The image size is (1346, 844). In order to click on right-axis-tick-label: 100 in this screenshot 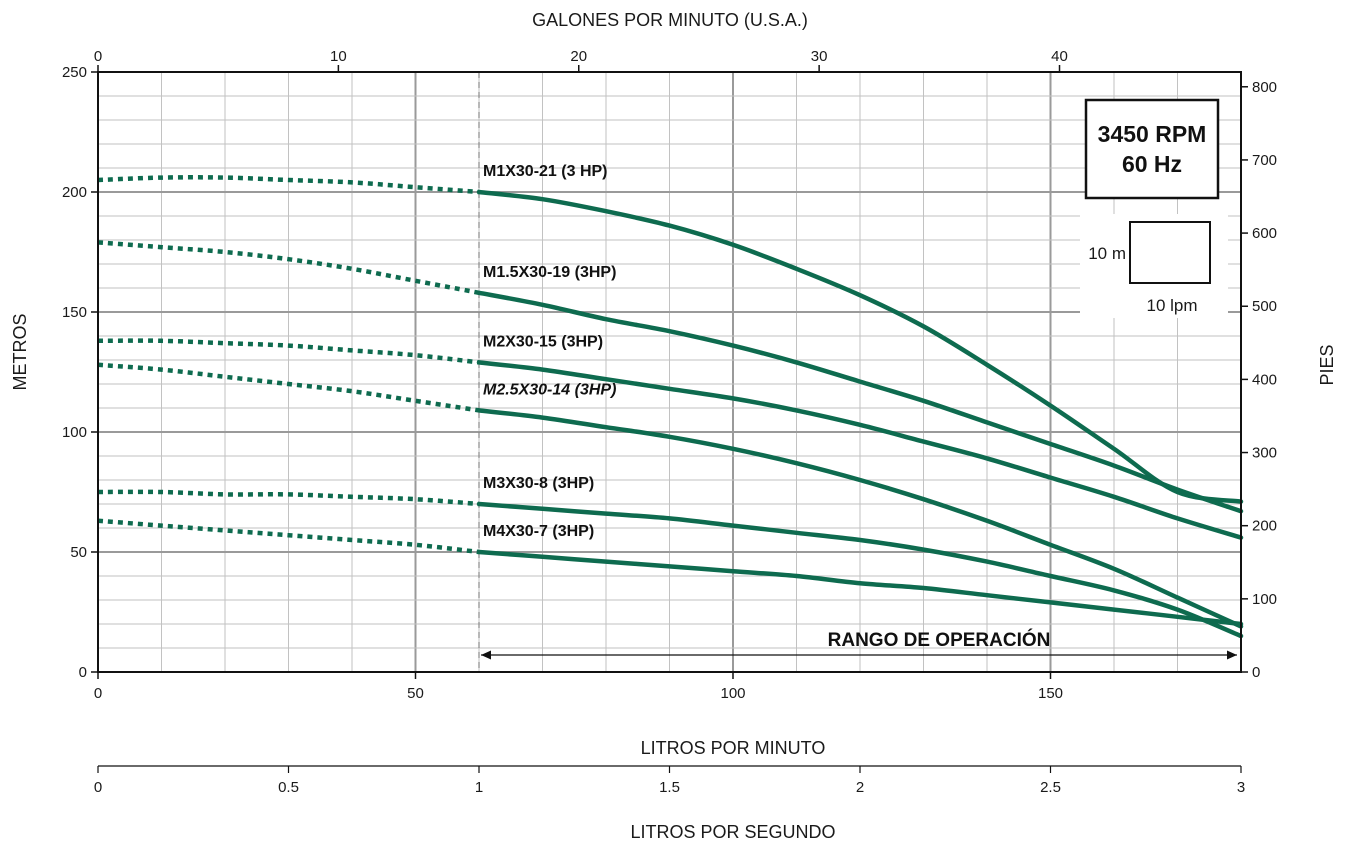, I will do `click(1264, 599)`.